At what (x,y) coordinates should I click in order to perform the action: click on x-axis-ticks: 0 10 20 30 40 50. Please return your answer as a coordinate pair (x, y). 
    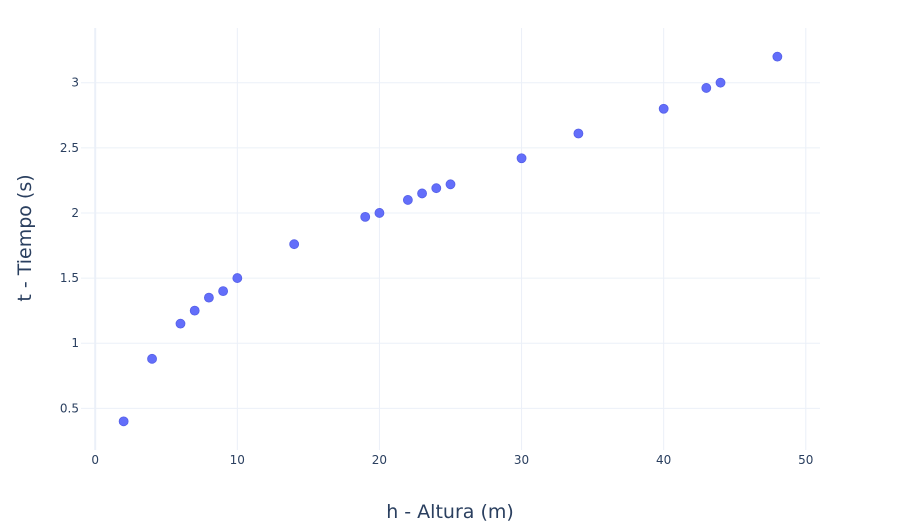
    Looking at the image, I should click on (452, 460).